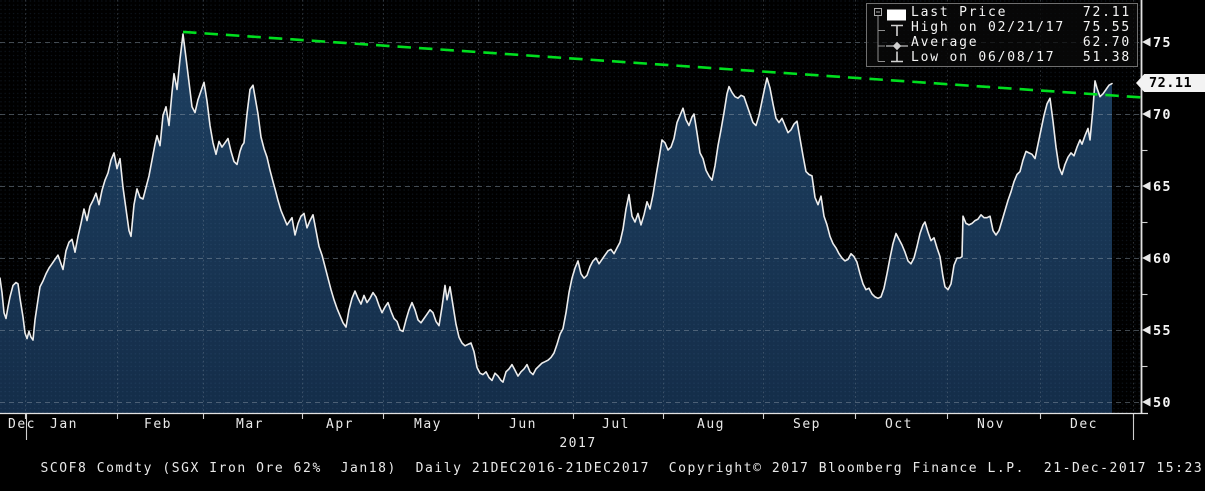 This screenshot has width=1205, height=491. What do you see at coordinates (158, 424) in the screenshot?
I see `x-axis-month-label: Feb` at bounding box center [158, 424].